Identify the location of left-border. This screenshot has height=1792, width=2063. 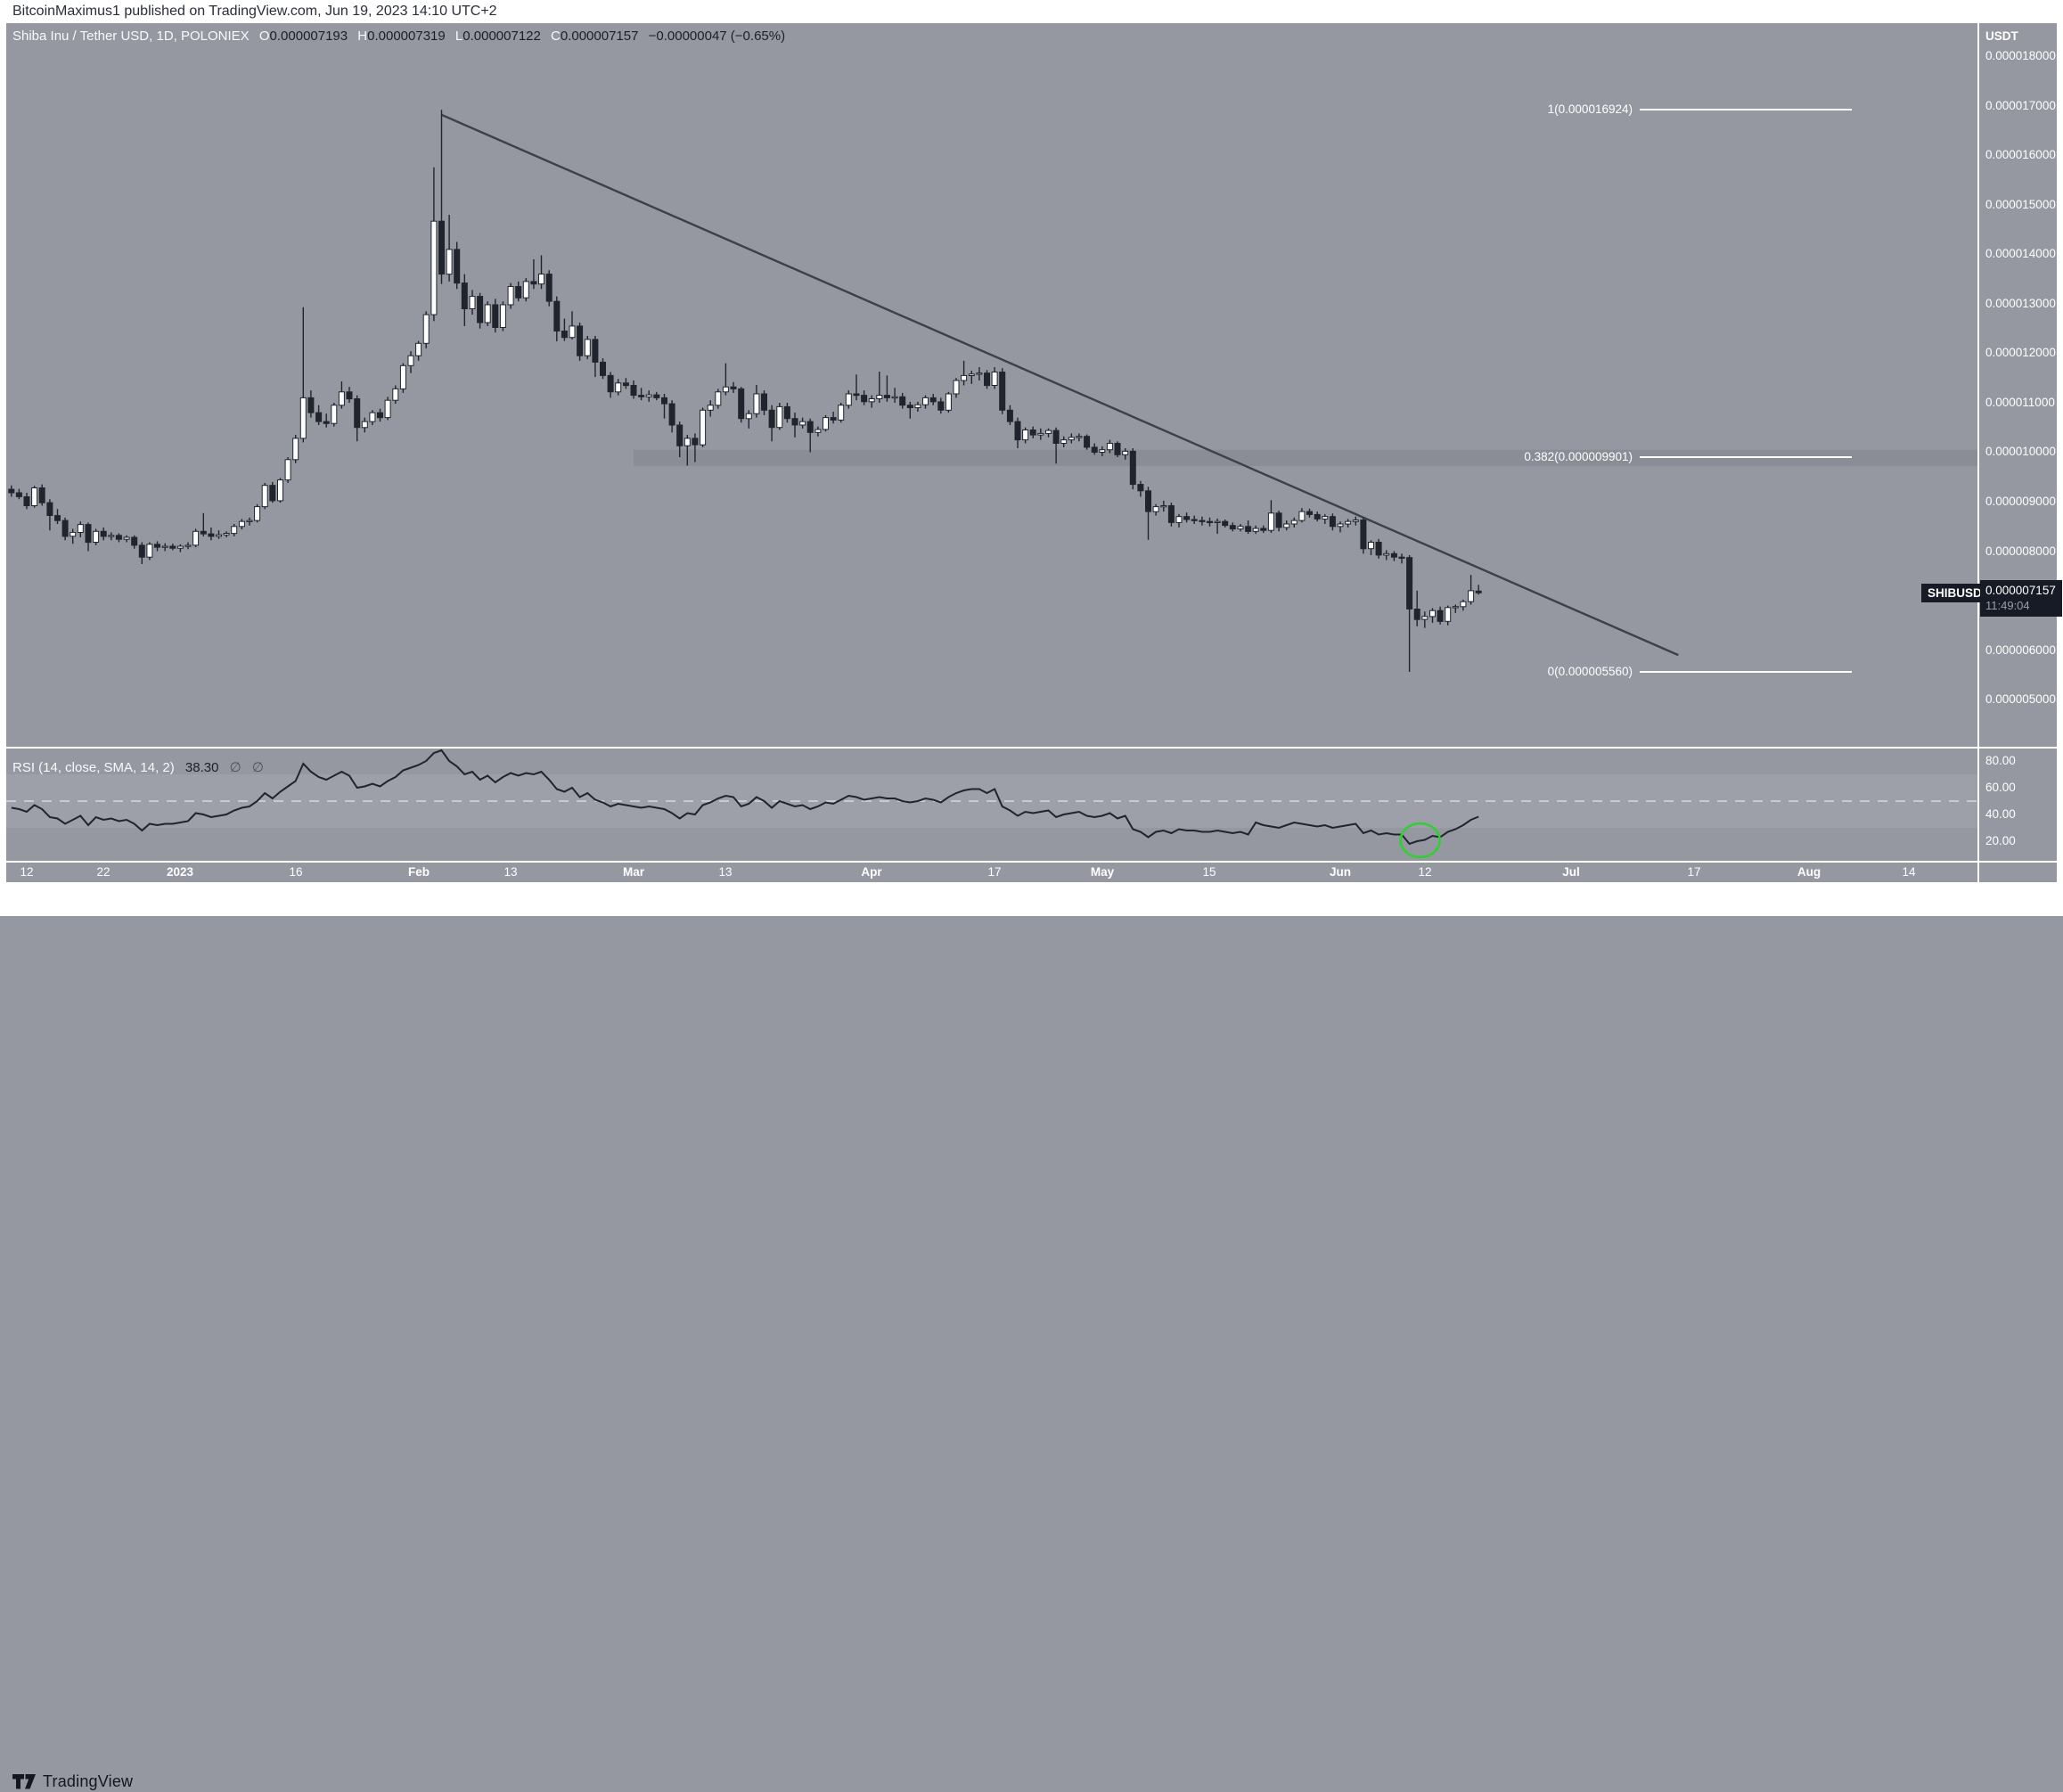
(3, 452).